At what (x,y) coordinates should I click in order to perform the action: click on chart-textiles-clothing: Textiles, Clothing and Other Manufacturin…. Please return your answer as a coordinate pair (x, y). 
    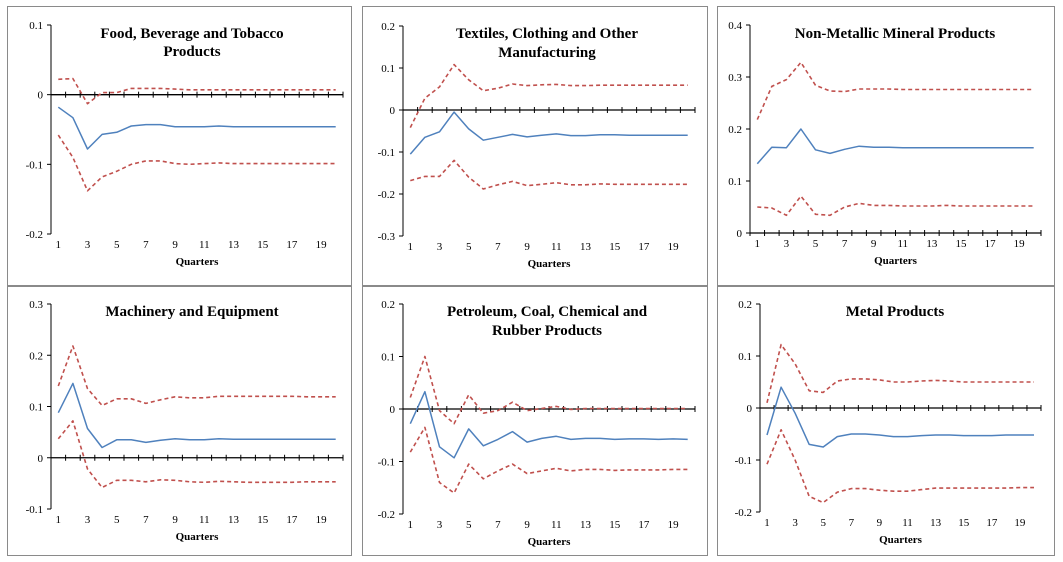
    Looking at the image, I should click on (537, 145).